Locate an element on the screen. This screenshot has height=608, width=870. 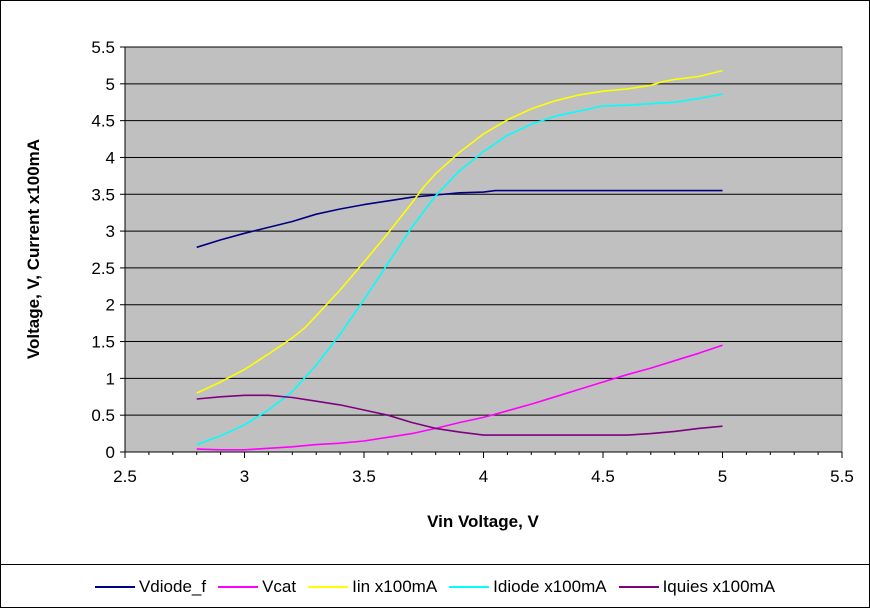
legend-label: Idiode x100mA is located at coordinates (550, 586).